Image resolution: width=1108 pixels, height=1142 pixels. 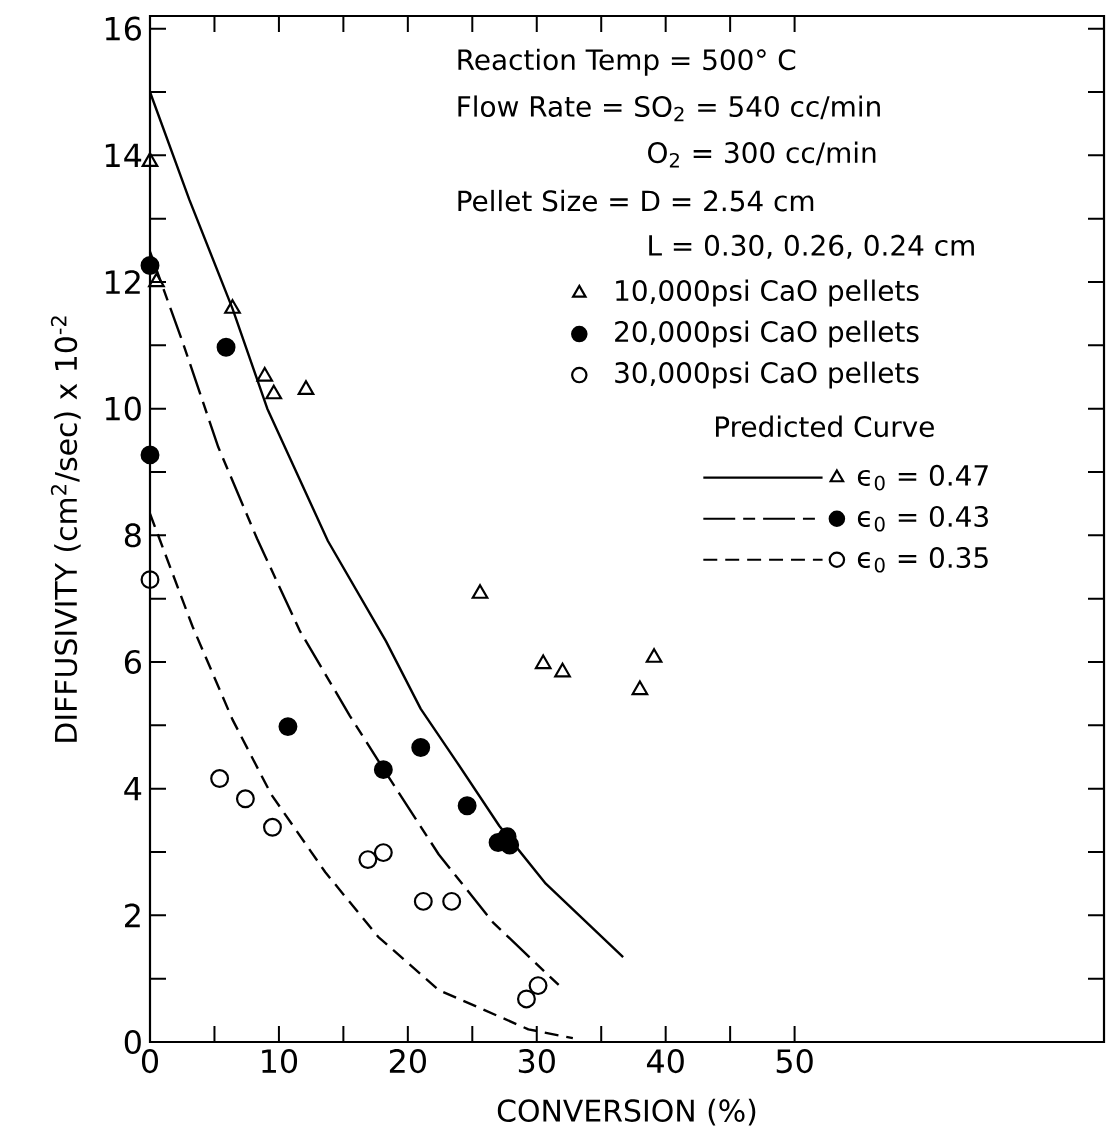 What do you see at coordinates (762, 154) in the screenshot?
I see `annotation: O$_{2}$ = 300 cc/min` at bounding box center [762, 154].